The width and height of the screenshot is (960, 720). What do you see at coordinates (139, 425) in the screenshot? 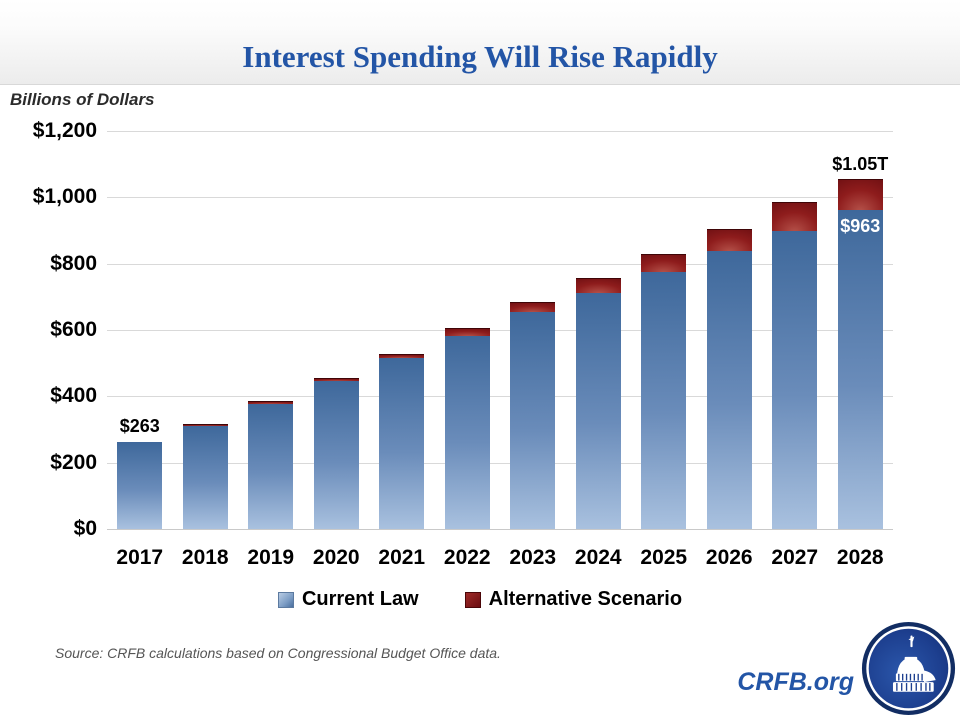
I see `data-label-above-2017: $263` at bounding box center [139, 425].